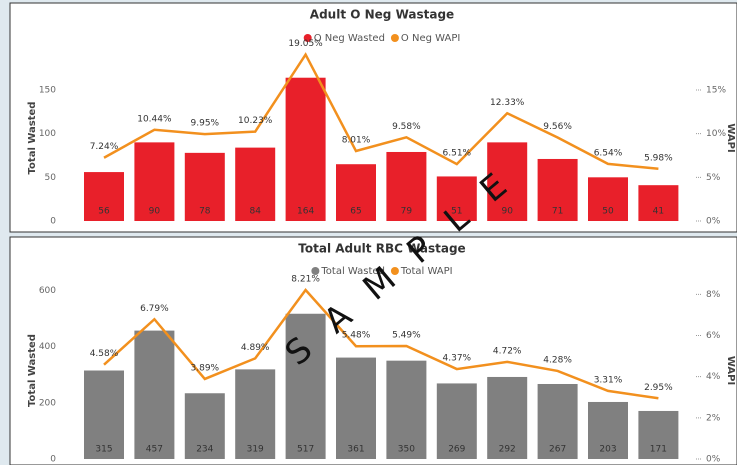 The width and height of the screenshot is (737, 465). I want to click on bar-value-label: 50, so click(608, 212).